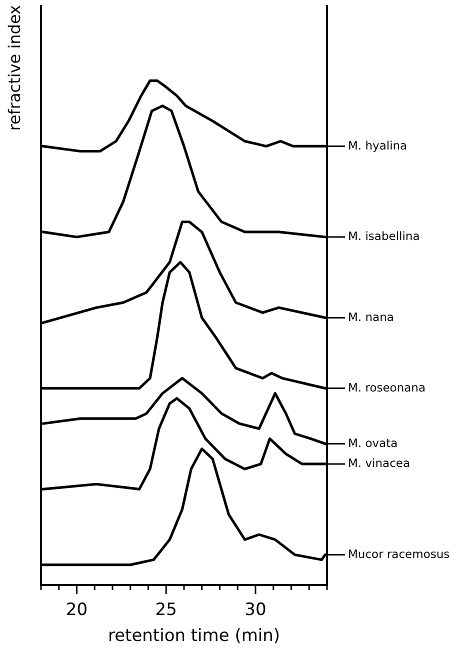 Image resolution: width=464 pixels, height=651 pixels. I want to click on x-tick-label: 25, so click(166, 610).